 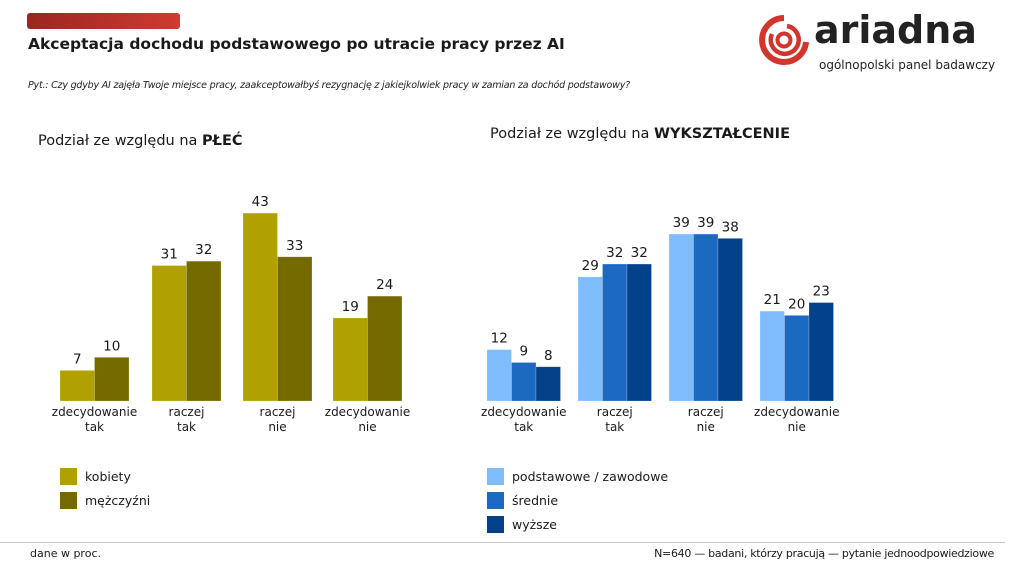 I want to click on category-label-gender-3: nie, so click(x=367, y=427).